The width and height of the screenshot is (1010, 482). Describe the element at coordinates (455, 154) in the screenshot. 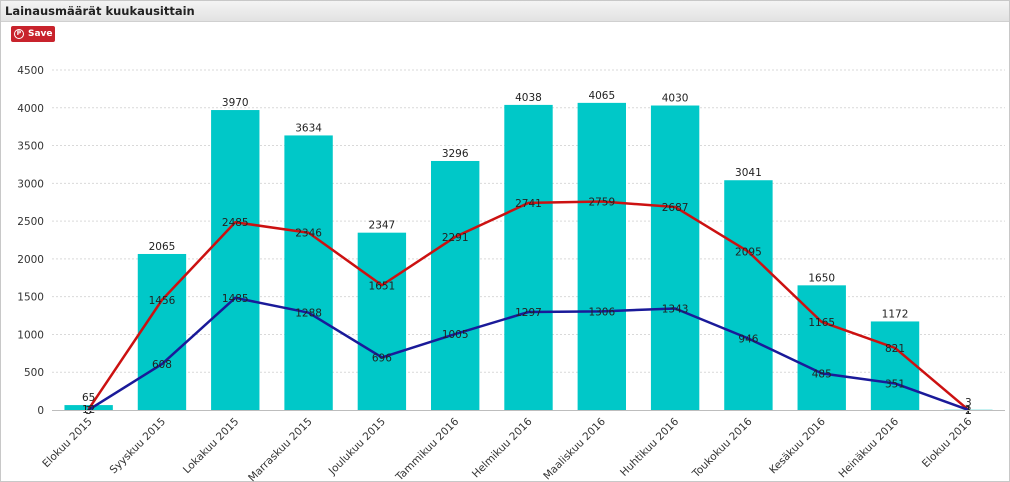

I see `bar-value-label: 3296` at that location.